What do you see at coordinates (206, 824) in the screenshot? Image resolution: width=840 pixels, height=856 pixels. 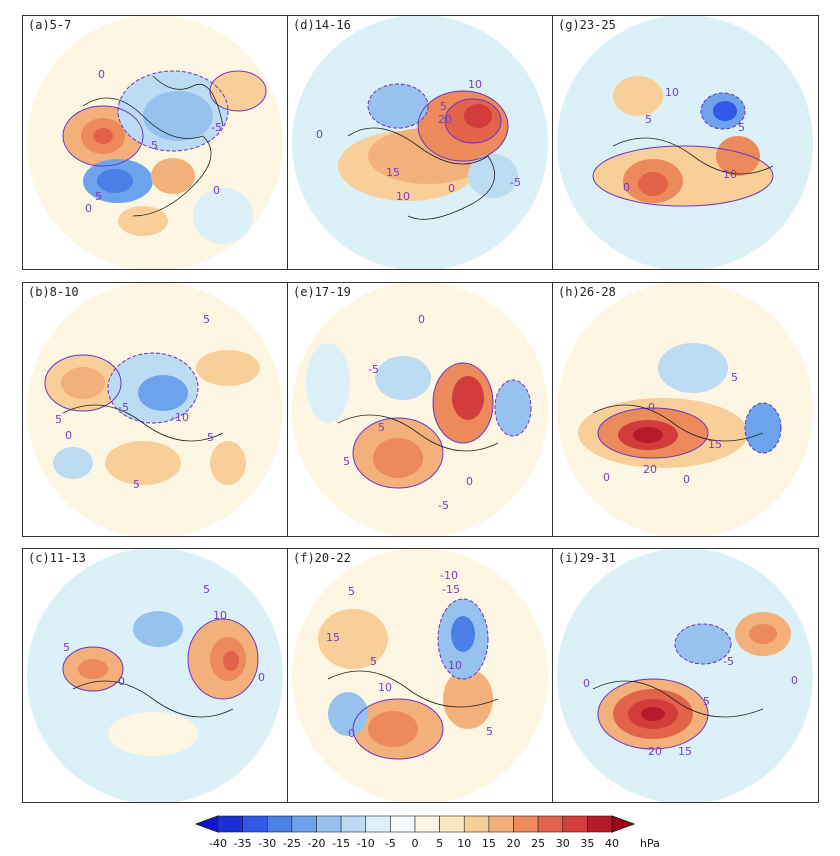 I see `colorbar-min-arrow` at bounding box center [206, 824].